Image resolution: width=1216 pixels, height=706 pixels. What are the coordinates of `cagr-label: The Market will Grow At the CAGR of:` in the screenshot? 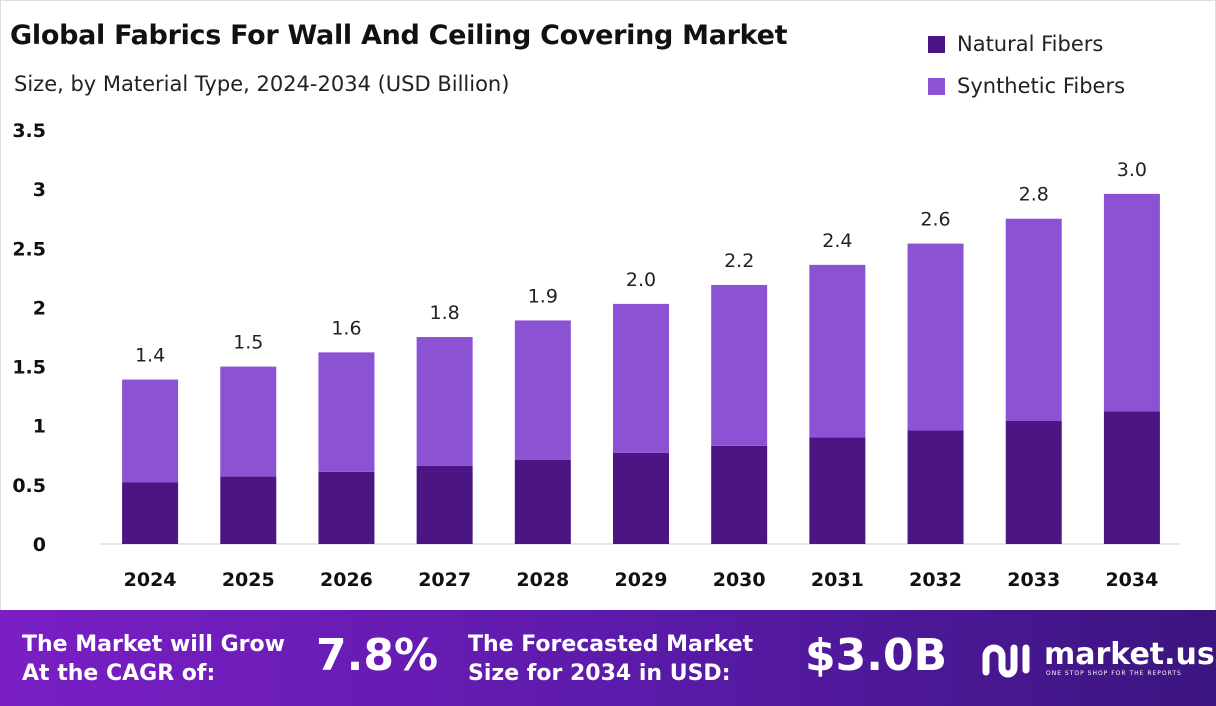 It's located at (153, 659).